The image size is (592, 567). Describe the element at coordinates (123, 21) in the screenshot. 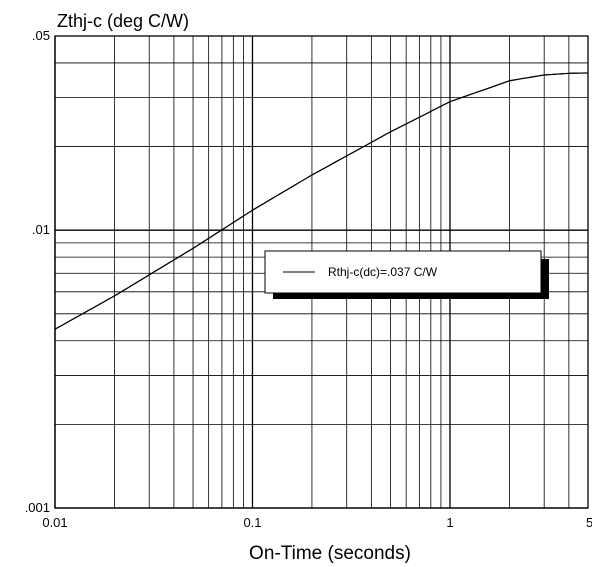

I see `y-axis-title: Zthj-c (deg C/W)` at that location.